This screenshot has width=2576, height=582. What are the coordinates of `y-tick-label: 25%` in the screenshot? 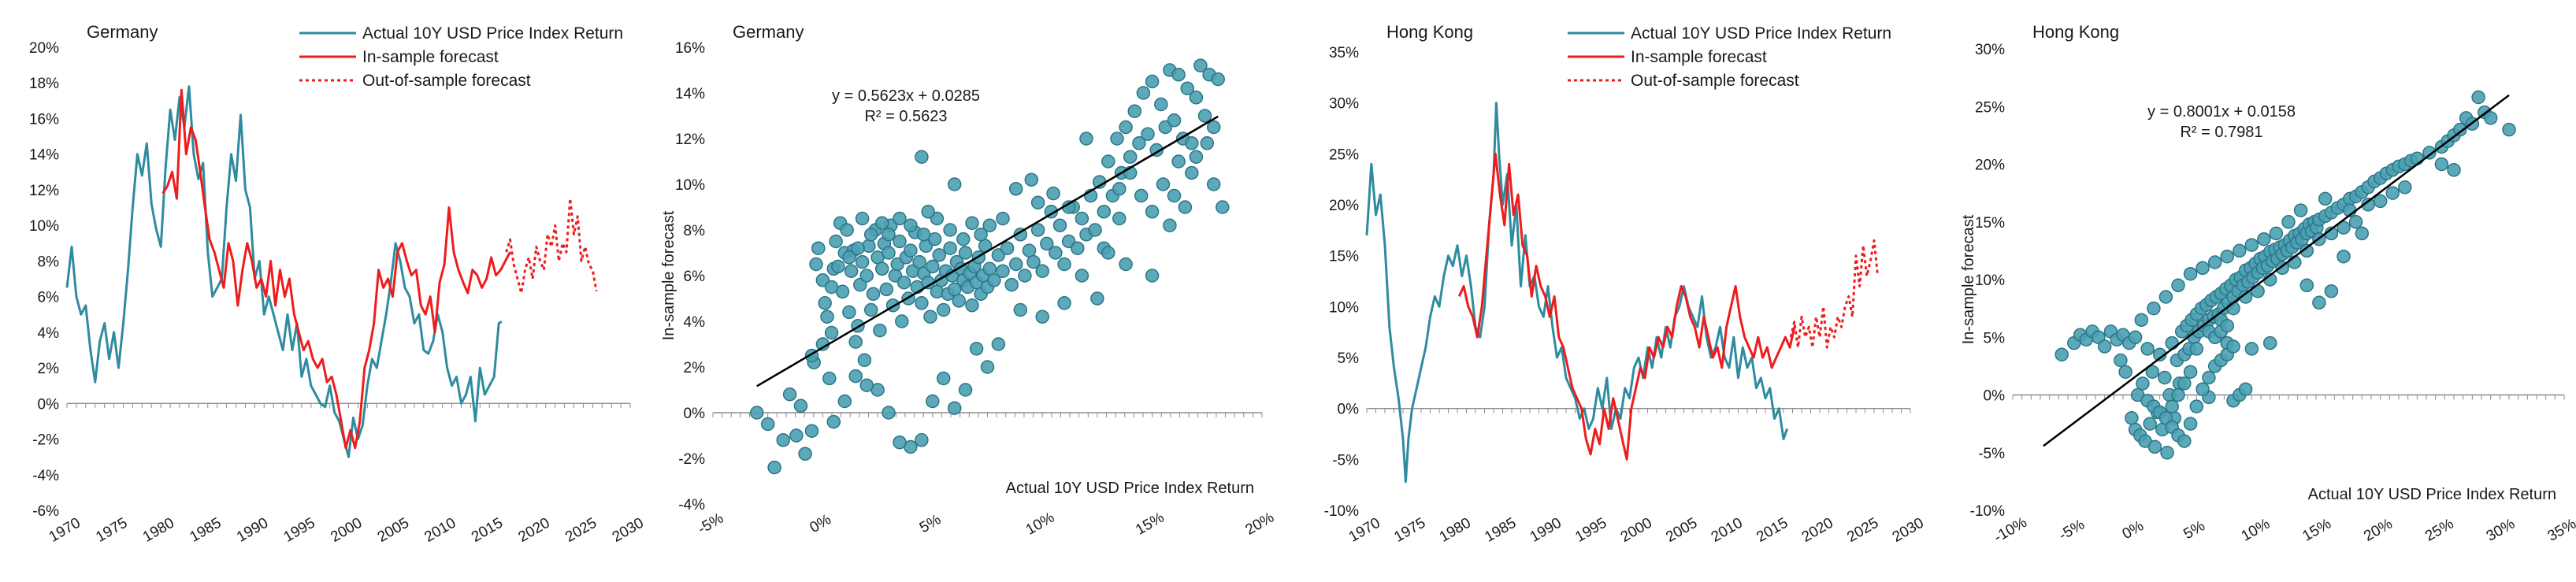 It's located at (1990, 107).